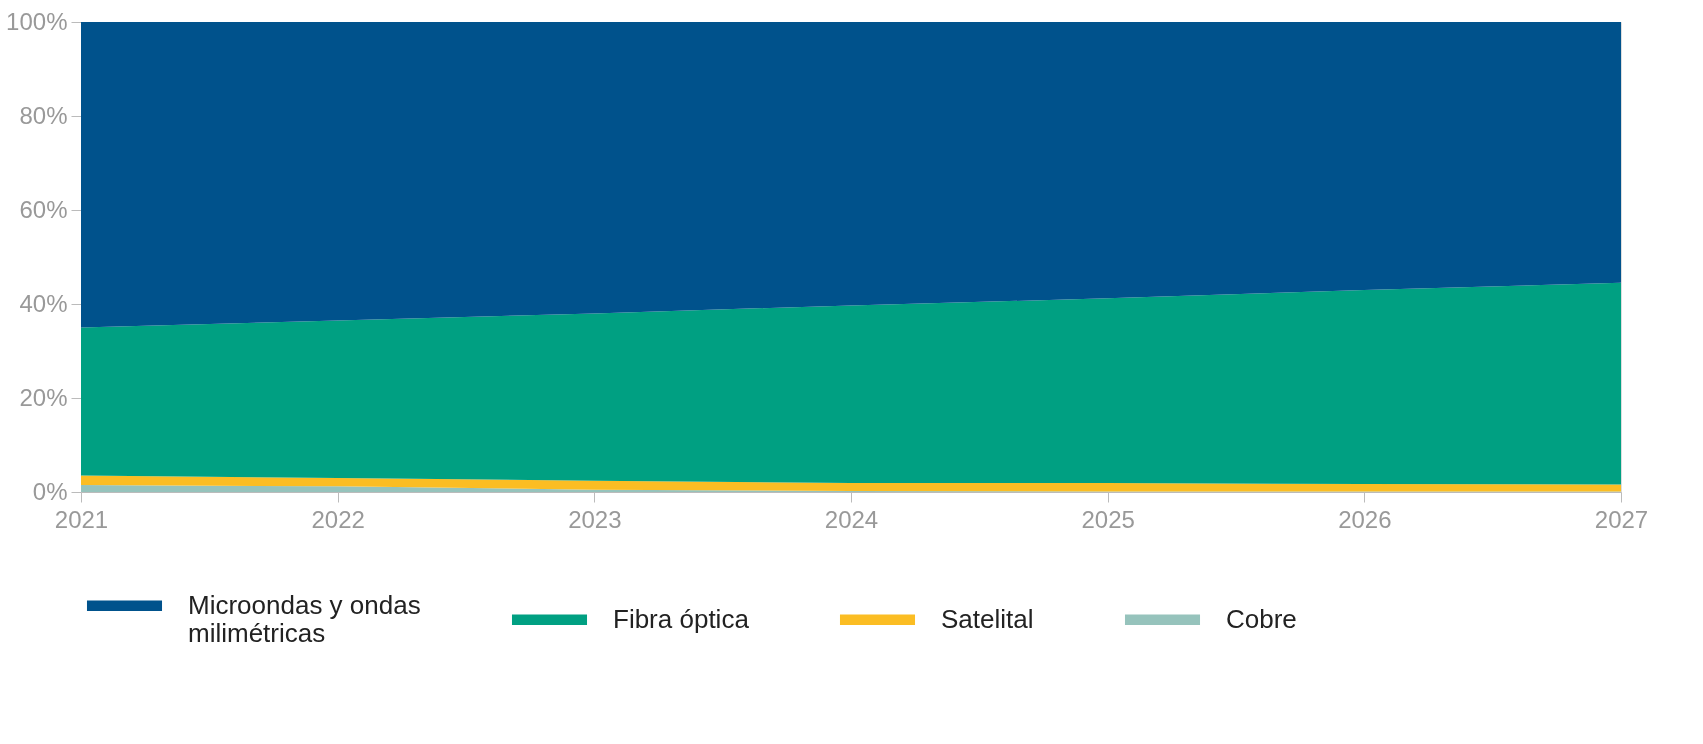 Image resolution: width=1703 pixels, height=744 pixels. I want to click on y-tick-label: 20%, so click(43, 397).